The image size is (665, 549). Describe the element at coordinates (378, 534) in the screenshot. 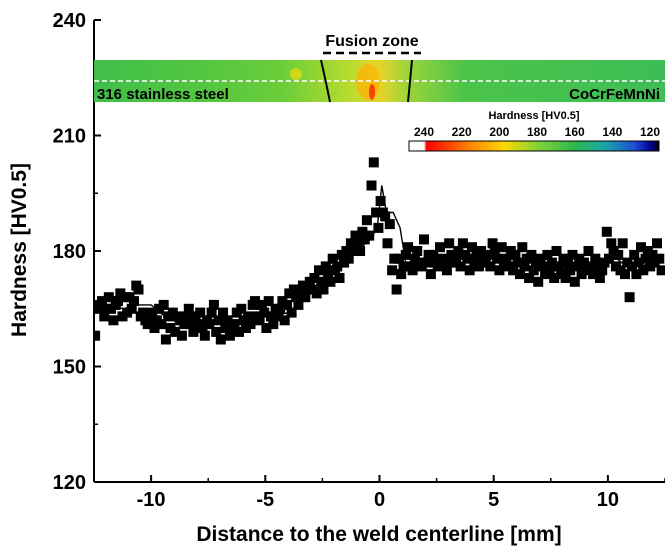

I see `x-axis-label: Distance to the weld centerline [mm]` at that location.